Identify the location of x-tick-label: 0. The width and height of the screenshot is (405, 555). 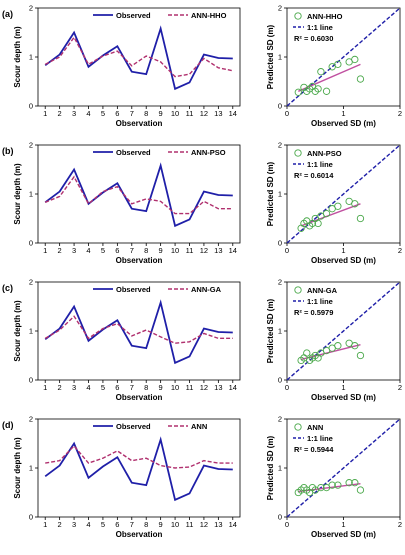
(287, 250).